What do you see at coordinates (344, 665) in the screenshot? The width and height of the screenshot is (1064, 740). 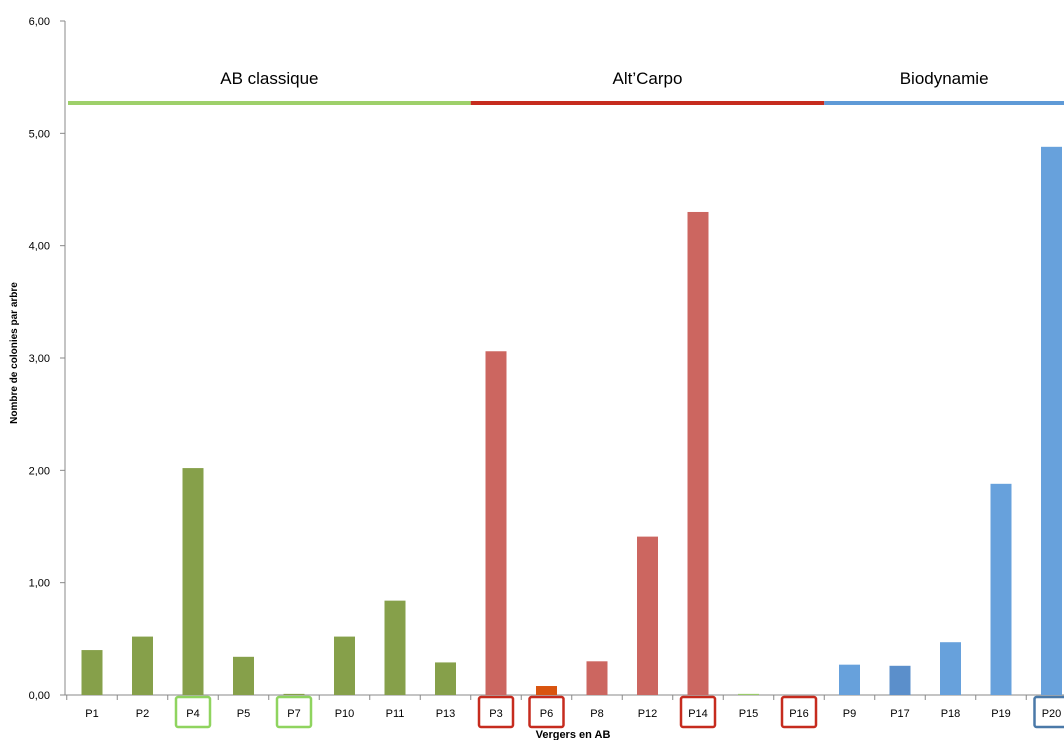 I see `bar-p10` at bounding box center [344, 665].